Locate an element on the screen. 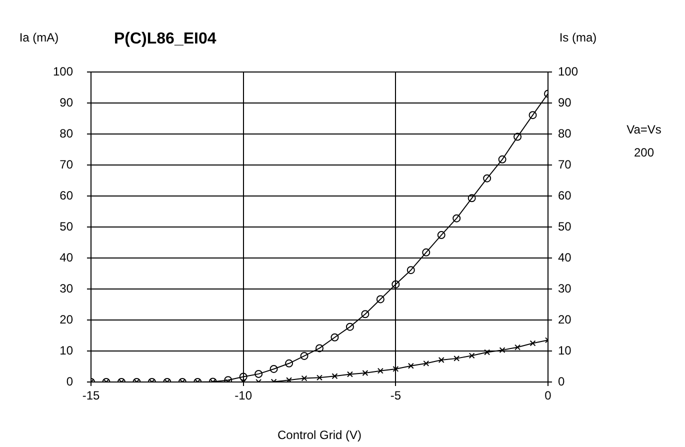  y2-tick-label: 10 is located at coordinates (565, 350).